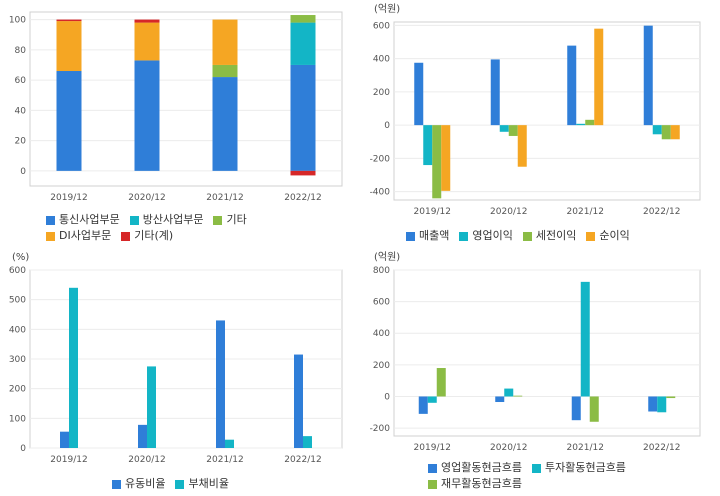  I want to click on y-tick-label: 500, so click(17, 301).